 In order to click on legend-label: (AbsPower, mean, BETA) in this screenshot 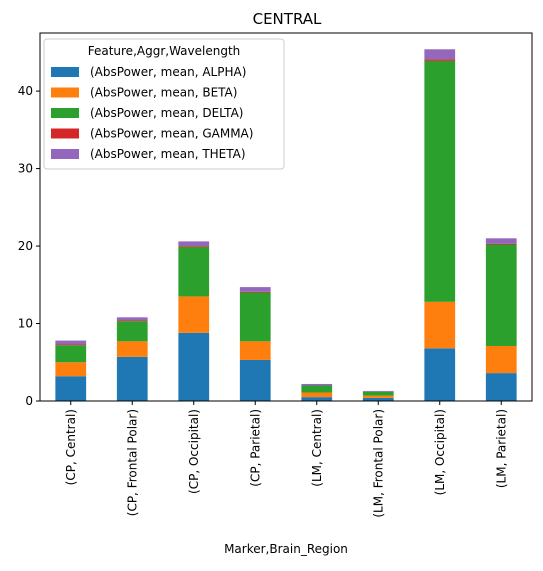, I will do `click(163, 93)`.